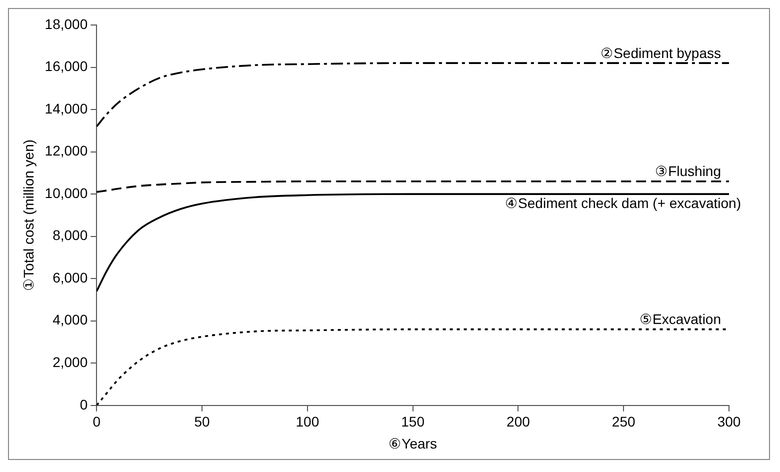 This screenshot has height=472, width=780. What do you see at coordinates (660, 52) in the screenshot?
I see `series-label: ②Sediment bypass` at bounding box center [660, 52].